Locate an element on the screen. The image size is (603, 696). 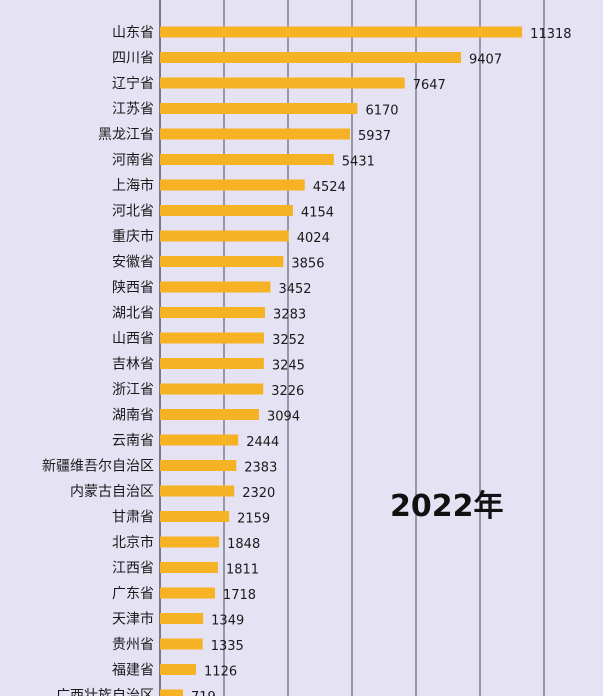
category-label-4: 黑龙江省 is located at coordinates (126, 135).